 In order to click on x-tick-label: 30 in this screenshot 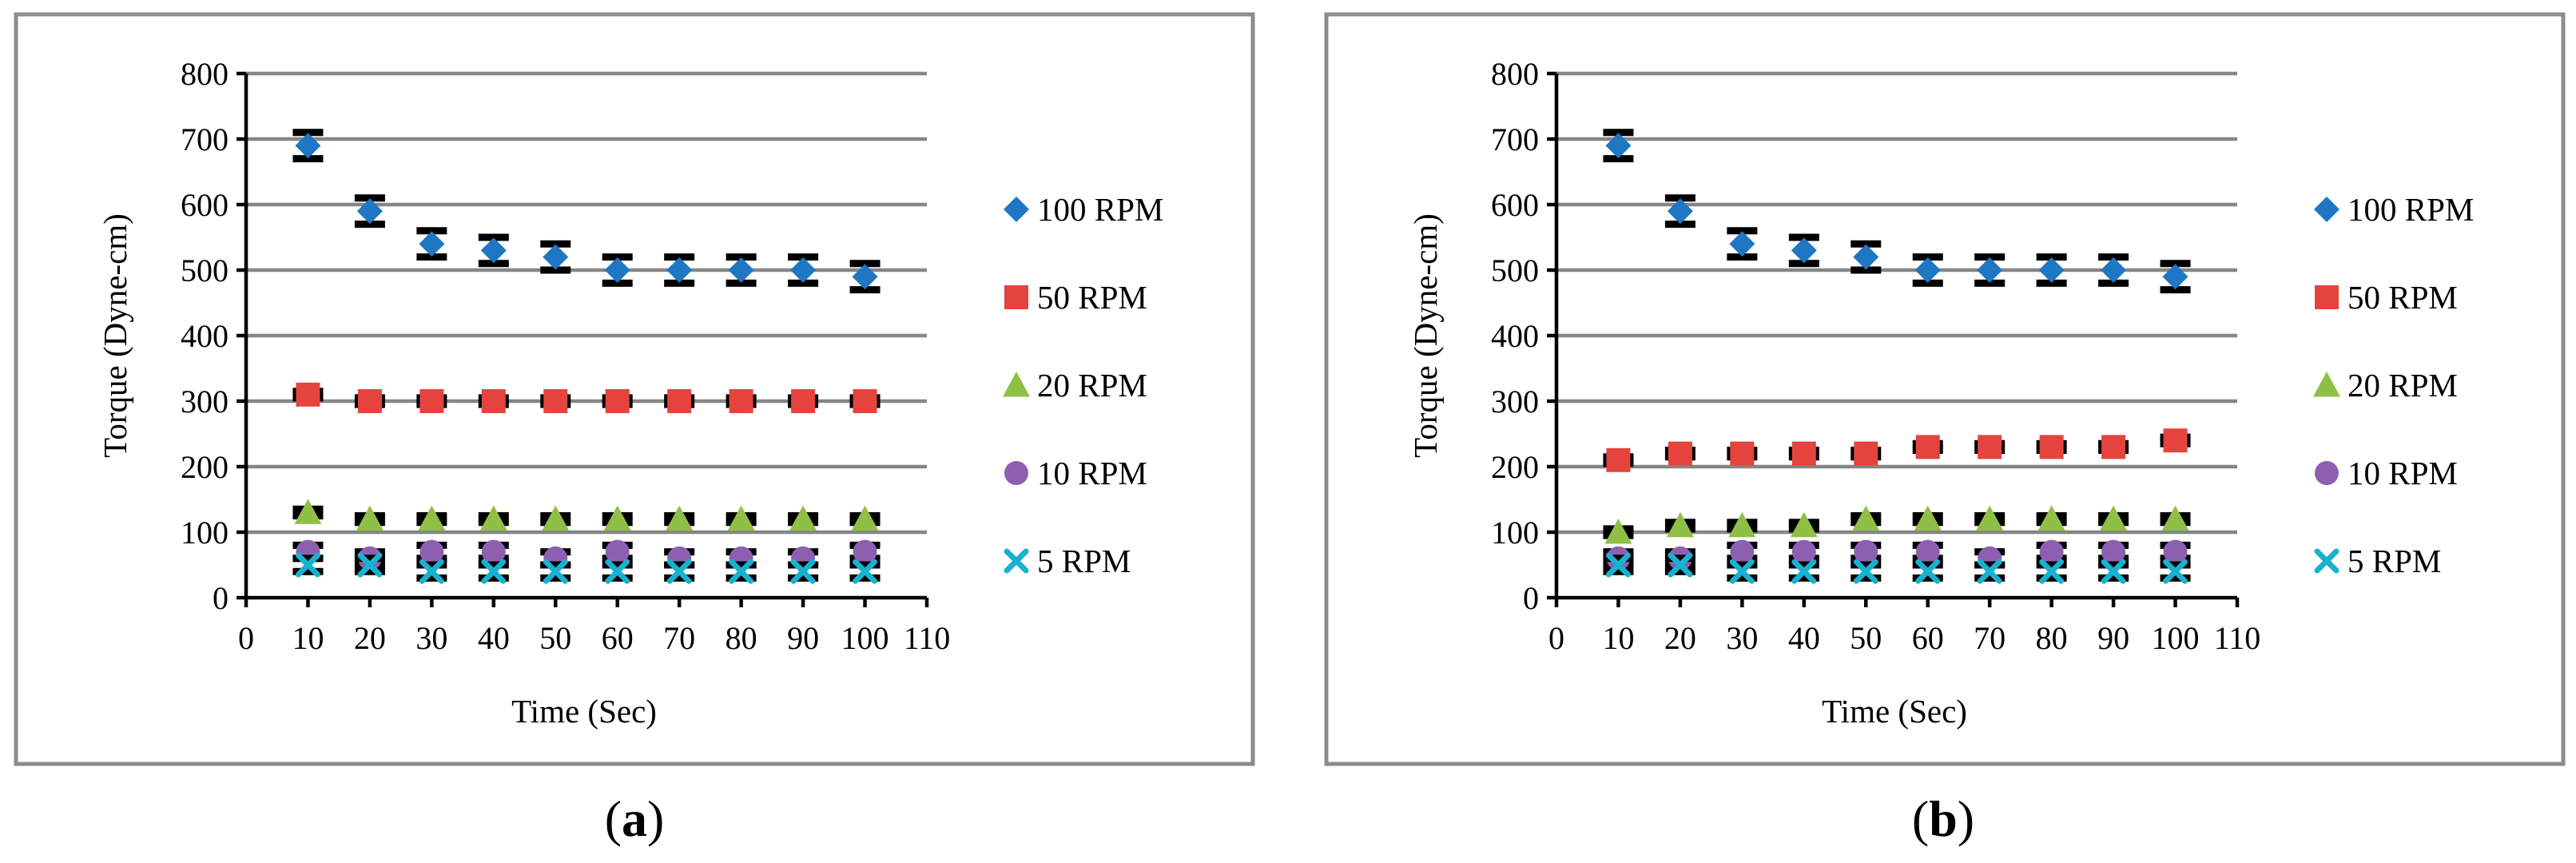, I will do `click(431, 638)`.